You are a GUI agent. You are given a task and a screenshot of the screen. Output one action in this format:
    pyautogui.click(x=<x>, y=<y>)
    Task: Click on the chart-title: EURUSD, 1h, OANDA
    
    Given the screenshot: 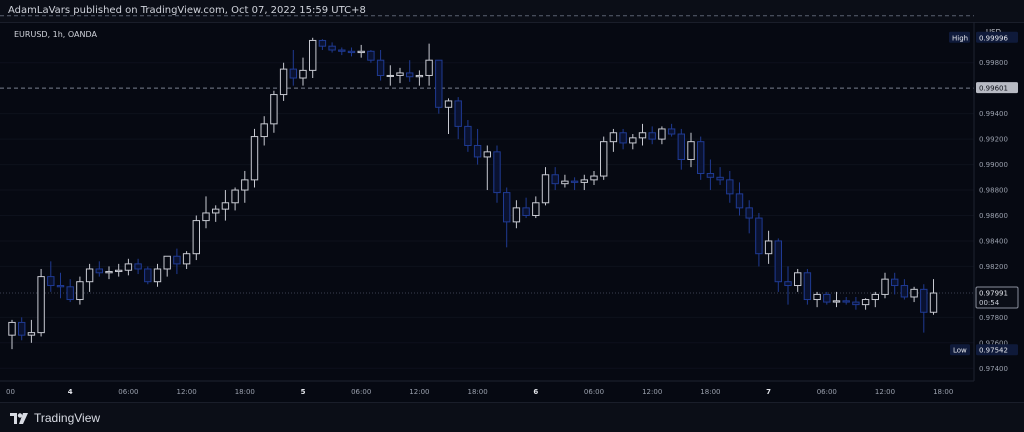 What is the action you would take?
    pyautogui.click(x=56, y=34)
    